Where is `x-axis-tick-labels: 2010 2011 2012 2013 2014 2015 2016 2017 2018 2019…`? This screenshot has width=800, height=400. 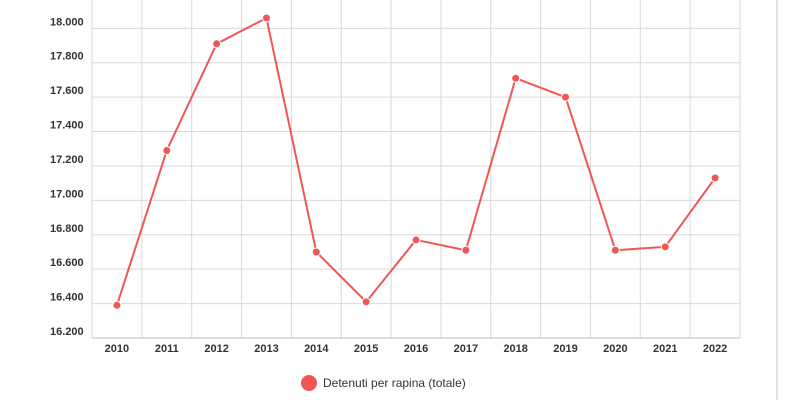 x-axis-tick-labels: 2010 2011 2012 2013 2014 2015 2016 2017 2018 2019… is located at coordinates (416, 349).